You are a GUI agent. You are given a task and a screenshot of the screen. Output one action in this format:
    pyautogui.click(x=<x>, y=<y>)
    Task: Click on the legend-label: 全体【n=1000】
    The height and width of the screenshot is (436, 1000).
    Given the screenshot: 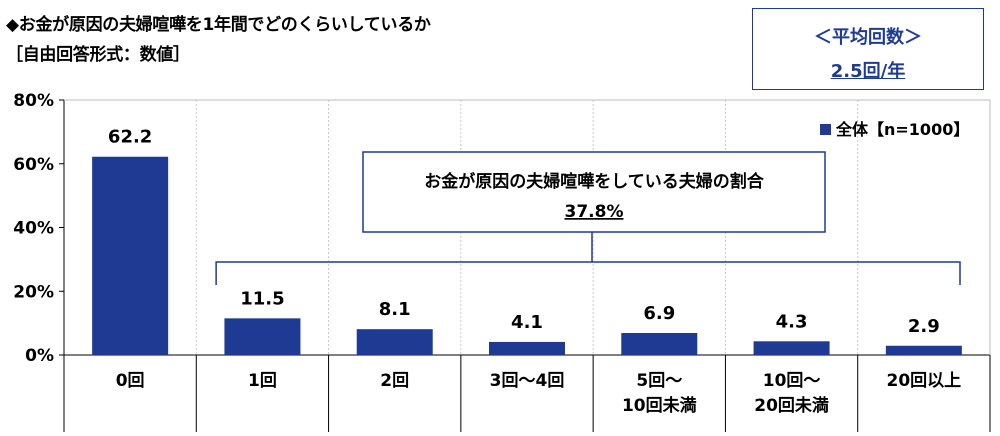 What is the action you would take?
    pyautogui.click(x=902, y=129)
    